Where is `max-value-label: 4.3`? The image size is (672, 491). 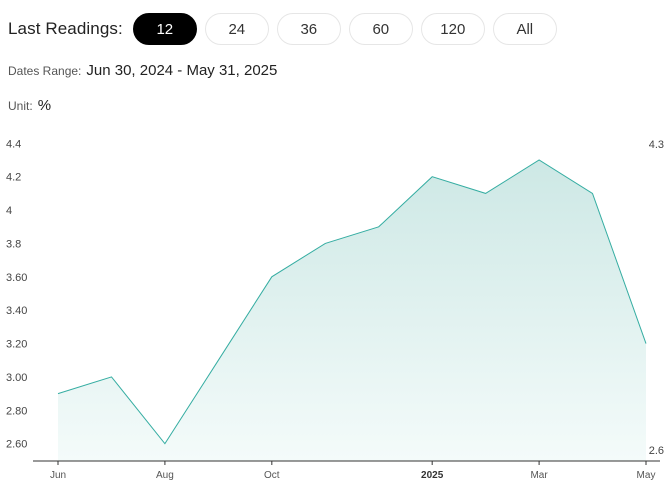
max-value-label: 4.3 is located at coordinates (656, 145).